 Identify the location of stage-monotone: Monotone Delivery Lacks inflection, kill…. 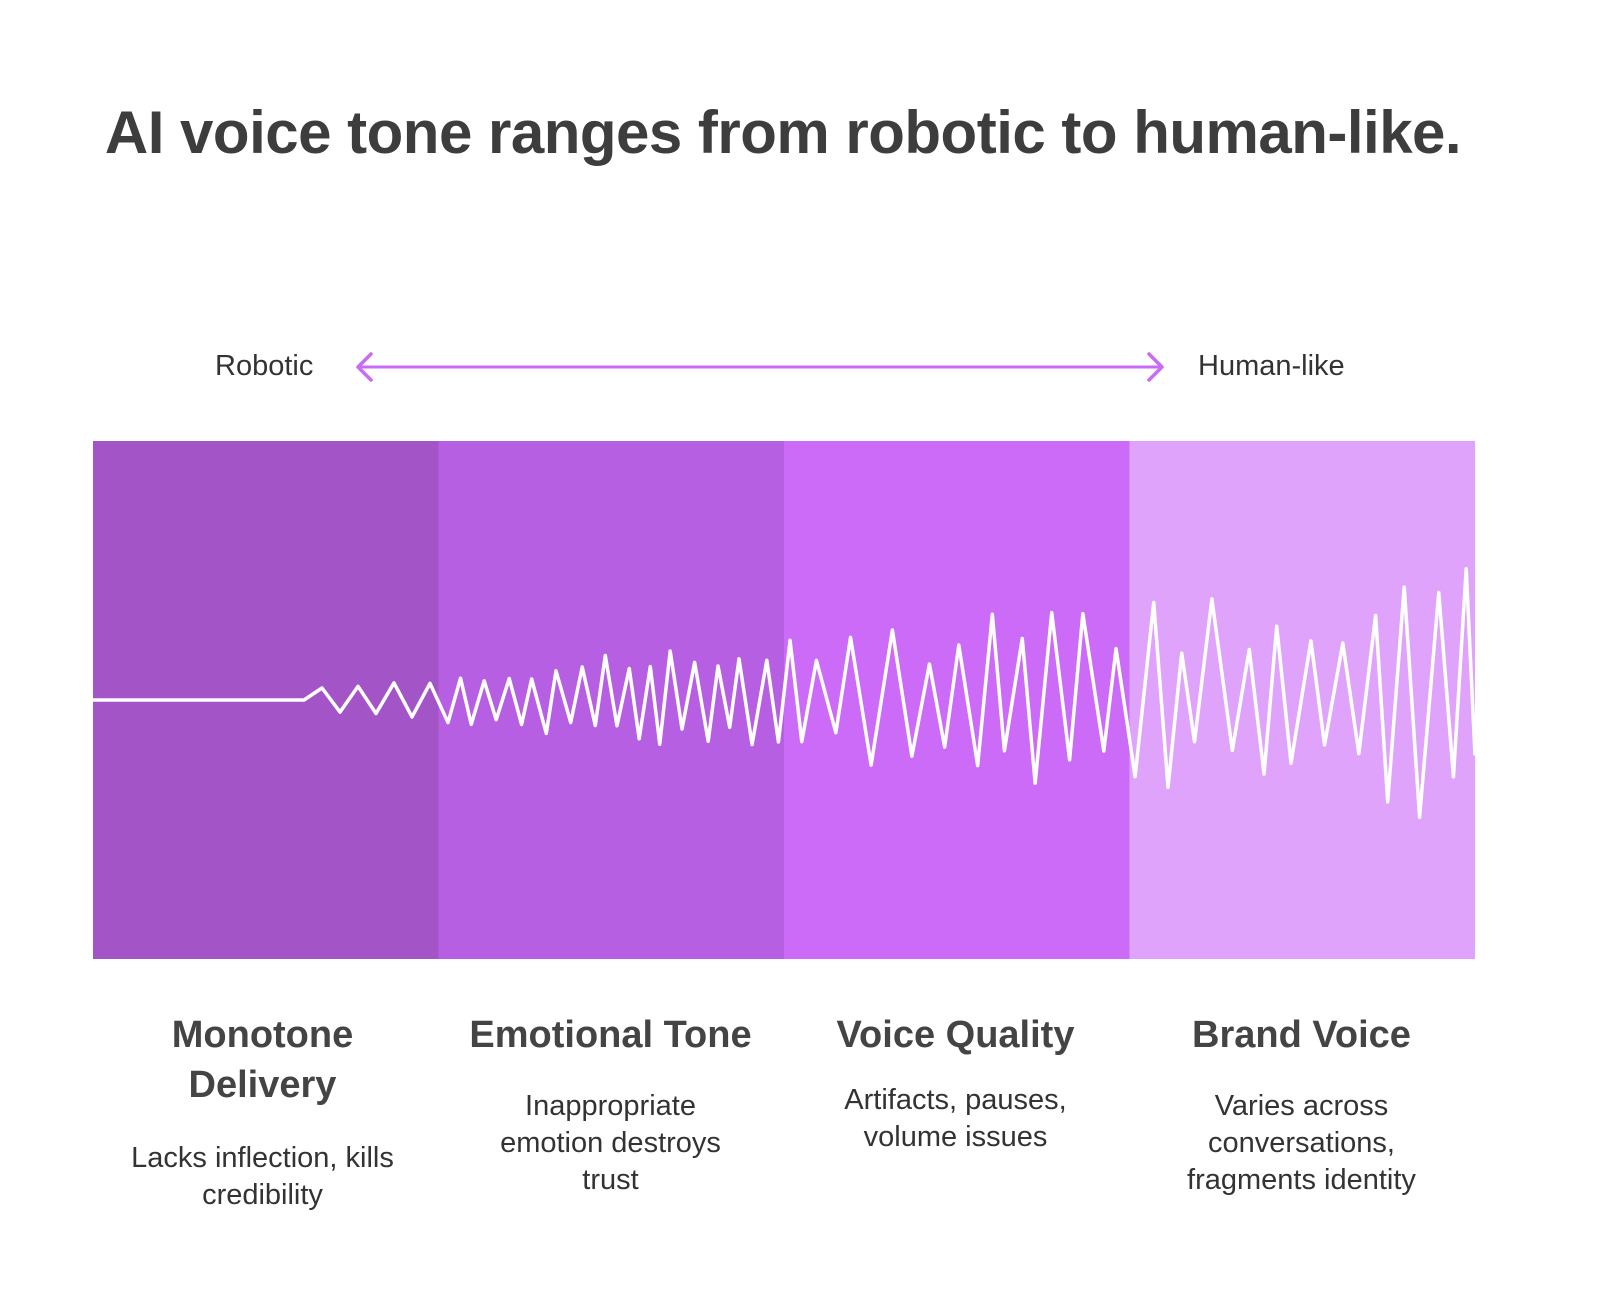
(262, 1112).